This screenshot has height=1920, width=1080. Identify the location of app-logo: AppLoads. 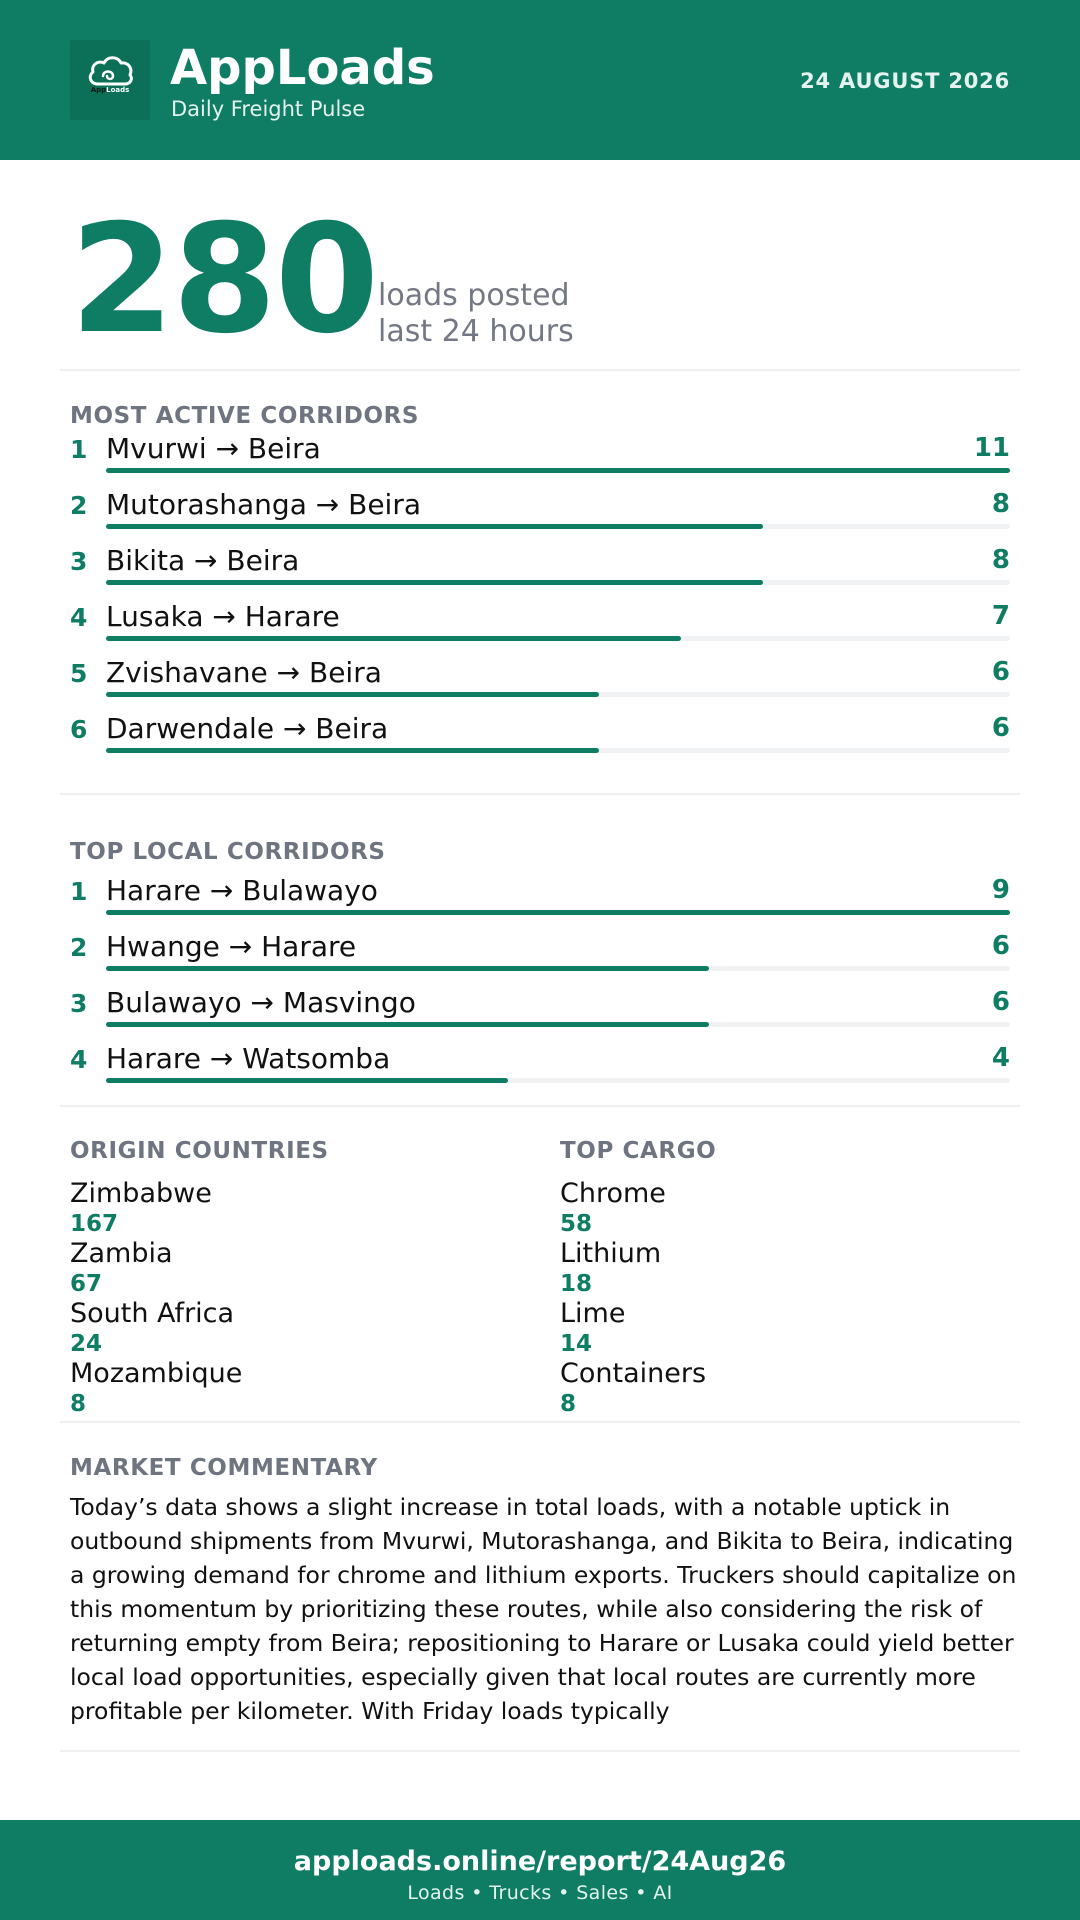
(110, 80).